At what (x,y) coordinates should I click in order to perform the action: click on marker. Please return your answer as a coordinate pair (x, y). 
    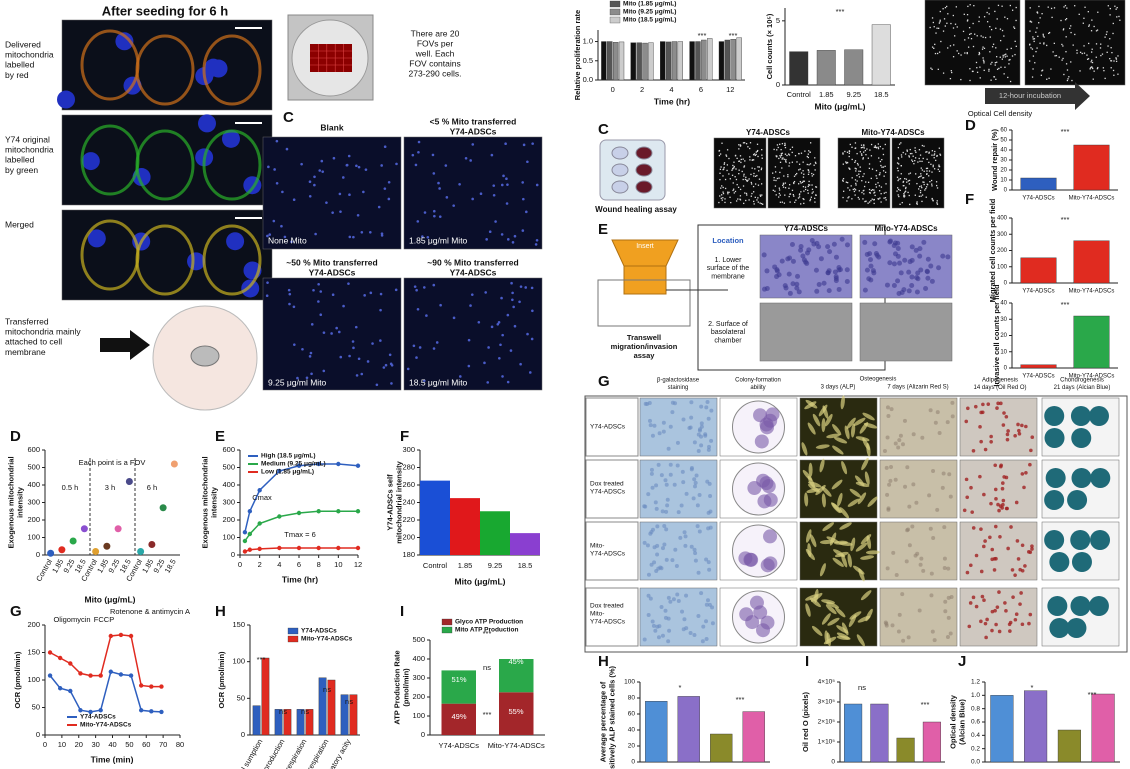
    Looking at the image, I should click on (131, 636).